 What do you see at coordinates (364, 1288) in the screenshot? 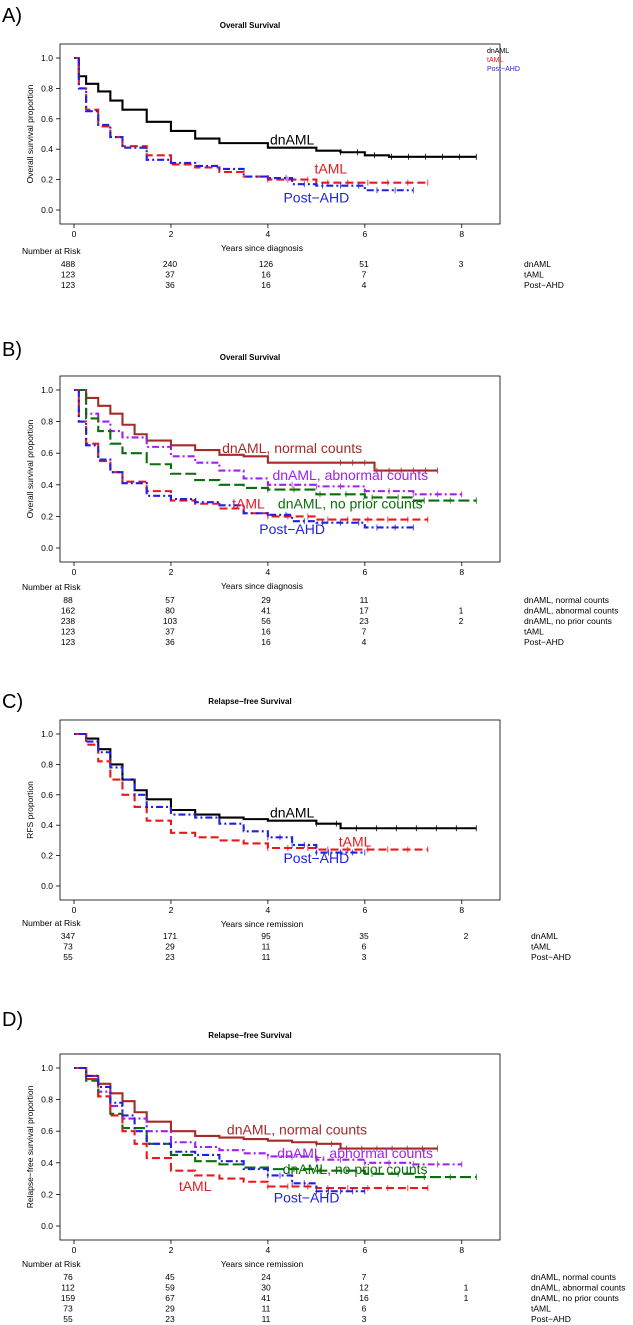
I see `risk-count: 12` at bounding box center [364, 1288].